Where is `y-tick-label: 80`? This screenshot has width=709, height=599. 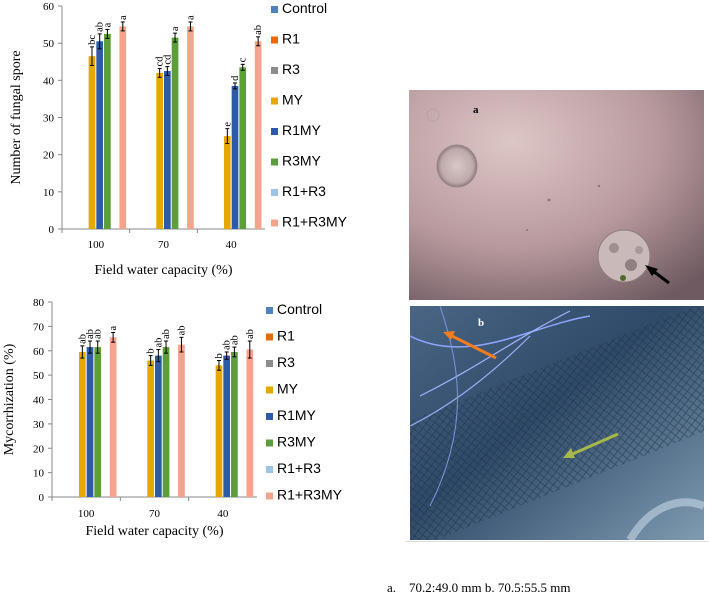 y-tick-label: 80 is located at coordinates (39, 303).